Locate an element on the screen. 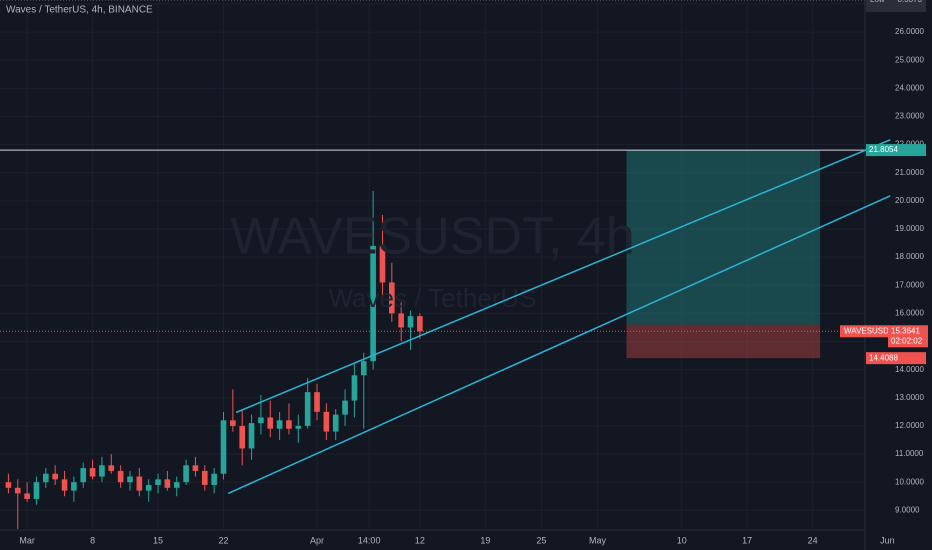 This screenshot has width=932, height=550. x-tick-label: Jun is located at coordinates (887, 540).